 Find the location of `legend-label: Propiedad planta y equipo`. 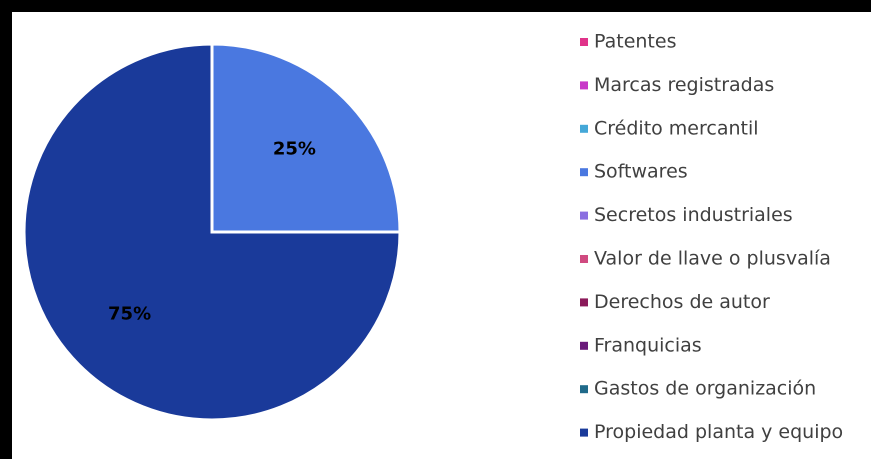

legend-label: Propiedad planta y equipo is located at coordinates (718, 432).